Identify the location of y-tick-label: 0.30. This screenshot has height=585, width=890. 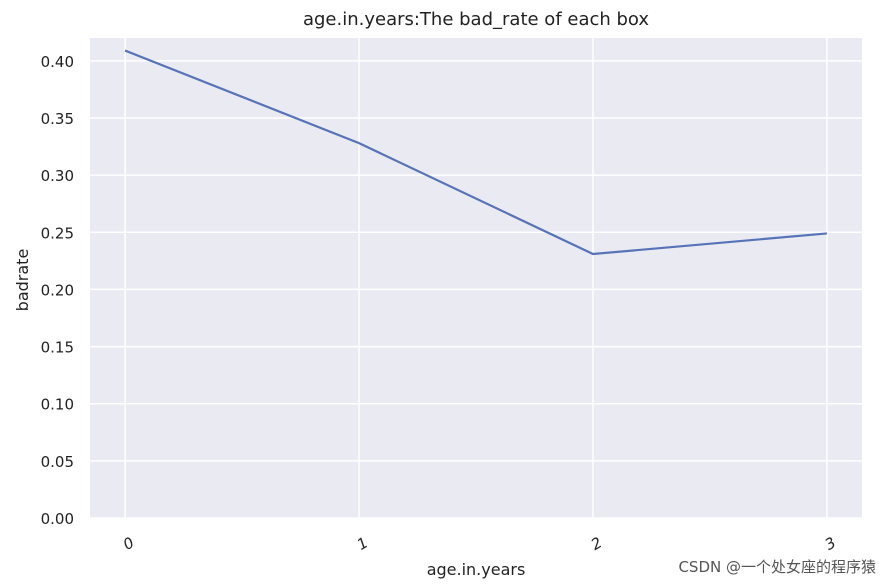
(57, 176).